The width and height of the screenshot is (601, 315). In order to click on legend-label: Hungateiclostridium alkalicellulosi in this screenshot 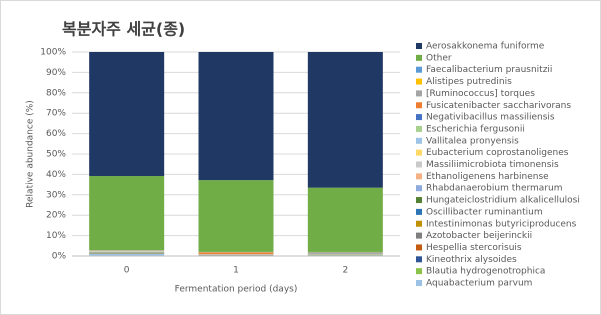, I will do `click(503, 201)`.